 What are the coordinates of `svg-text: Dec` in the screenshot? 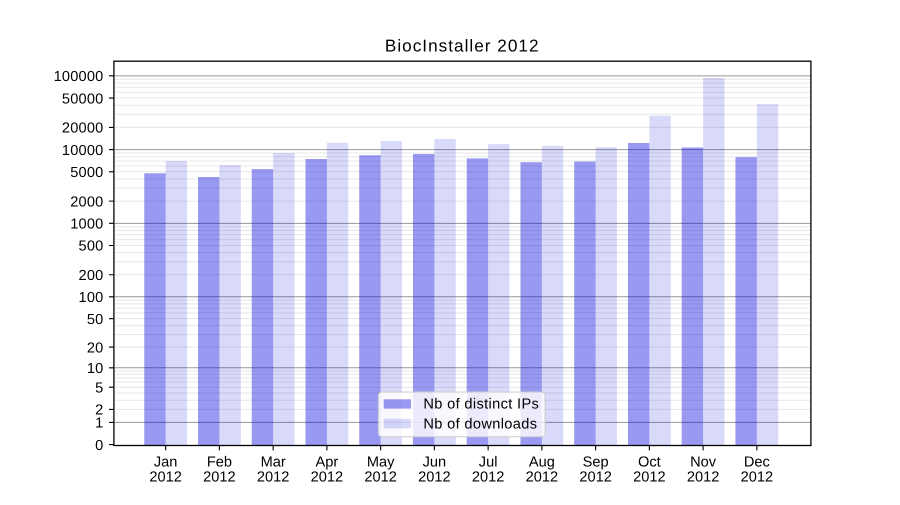 It's located at (757, 462).